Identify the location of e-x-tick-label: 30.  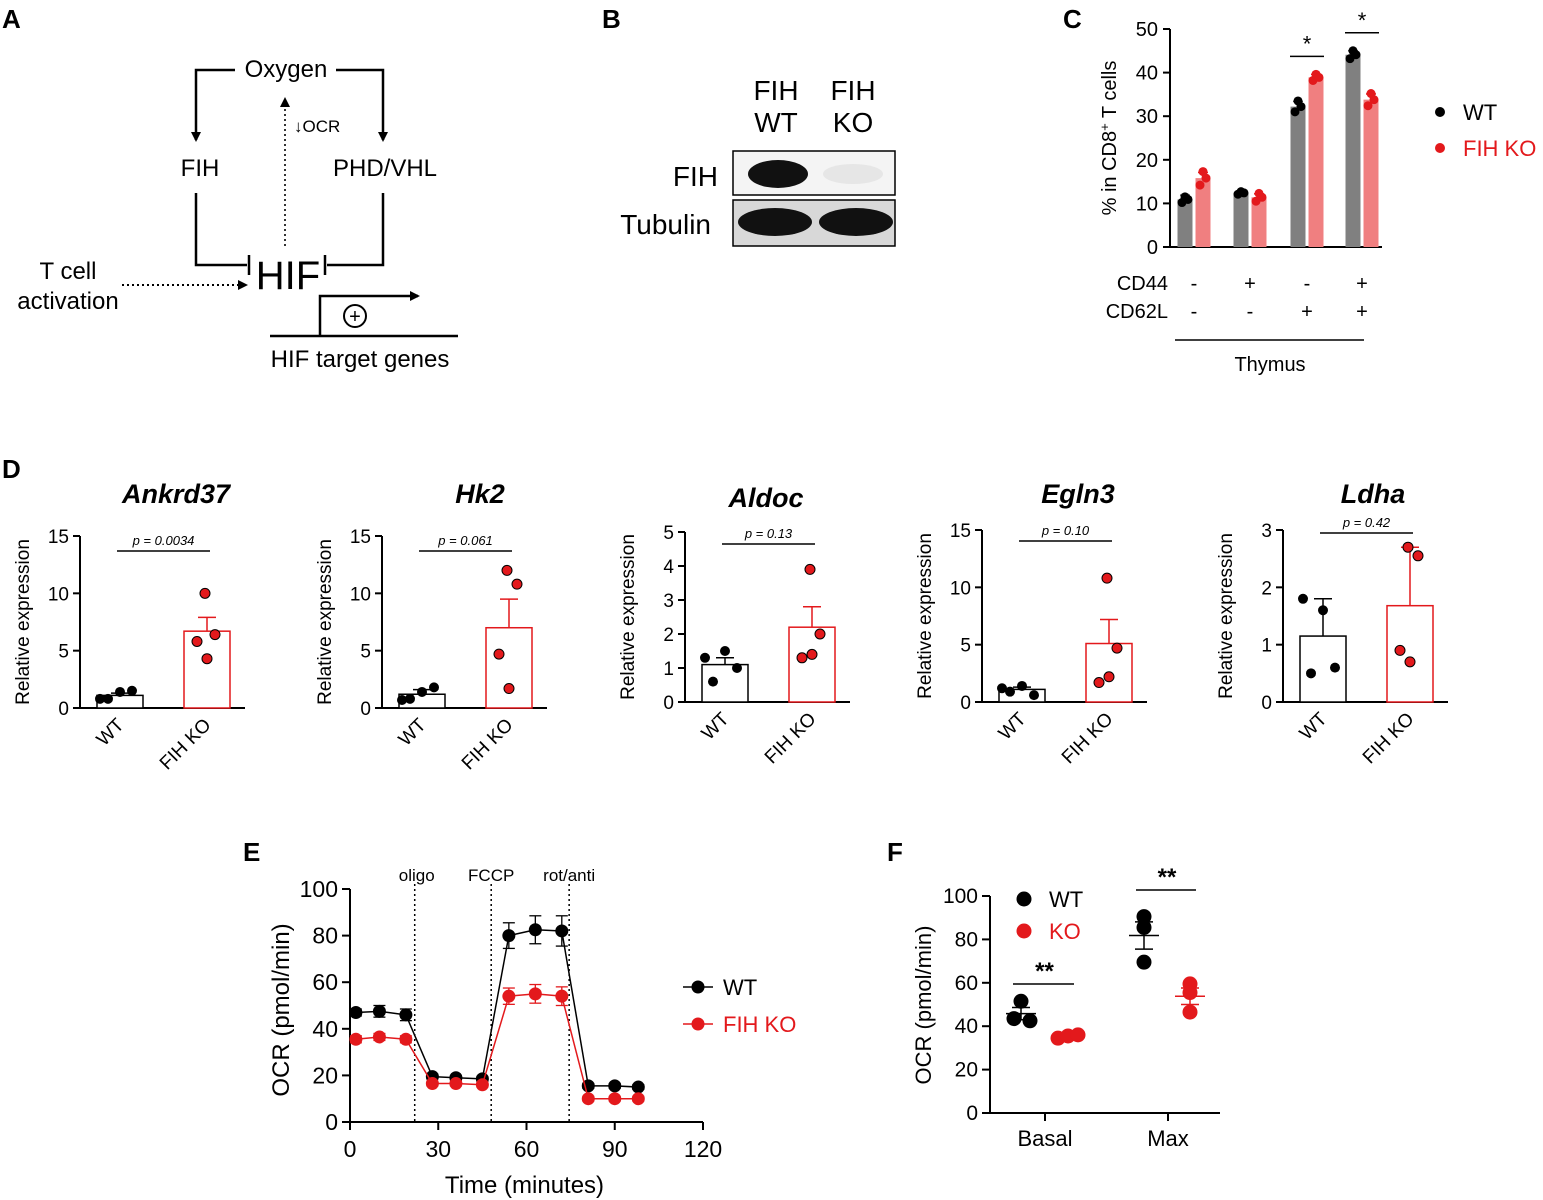
(438, 1149).